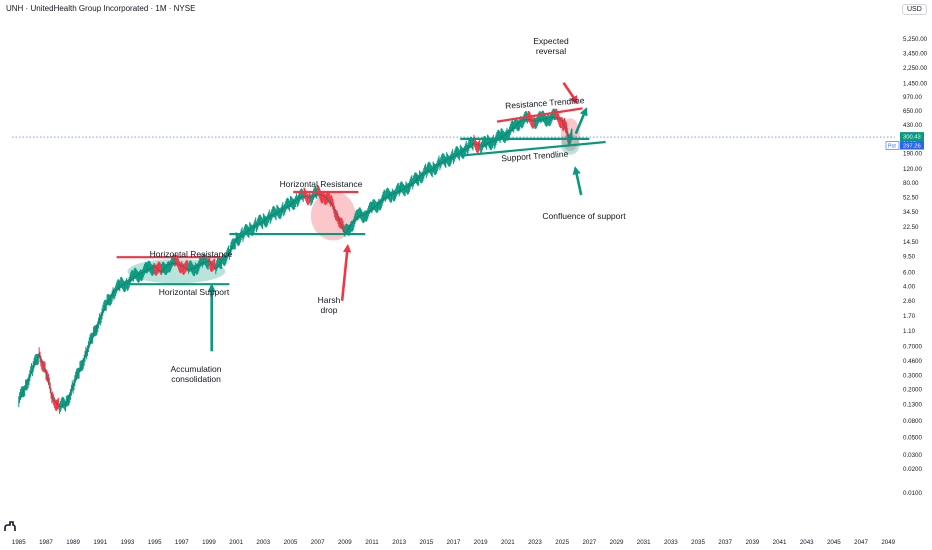 Image resolution: width=932 pixels, height=550 pixels. What do you see at coordinates (912, 346) in the screenshot?
I see `y-tick-label: 0.7000` at bounding box center [912, 346].